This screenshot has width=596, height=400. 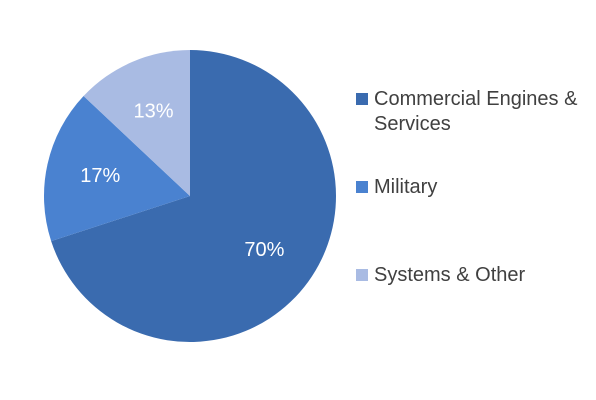 What do you see at coordinates (264, 250) in the screenshot?
I see `pie-label-commercial-engines-services: 70%` at bounding box center [264, 250].